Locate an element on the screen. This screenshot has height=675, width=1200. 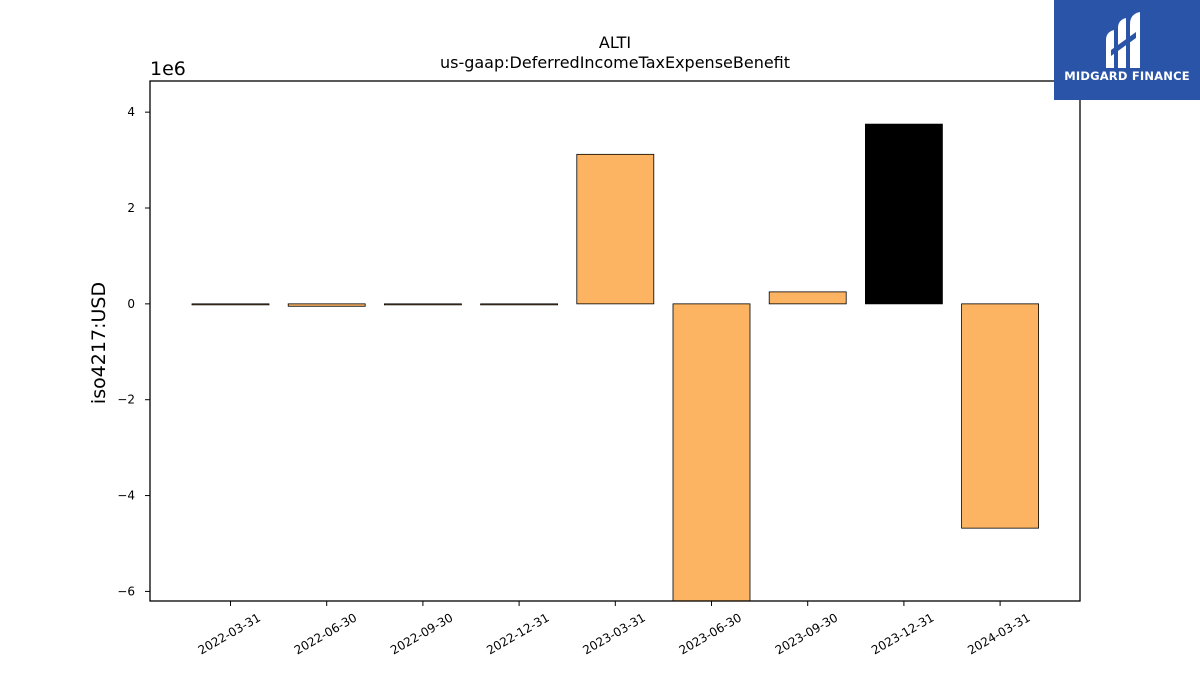
x-tick-label: 2024-03-31 is located at coordinates (998, 633).